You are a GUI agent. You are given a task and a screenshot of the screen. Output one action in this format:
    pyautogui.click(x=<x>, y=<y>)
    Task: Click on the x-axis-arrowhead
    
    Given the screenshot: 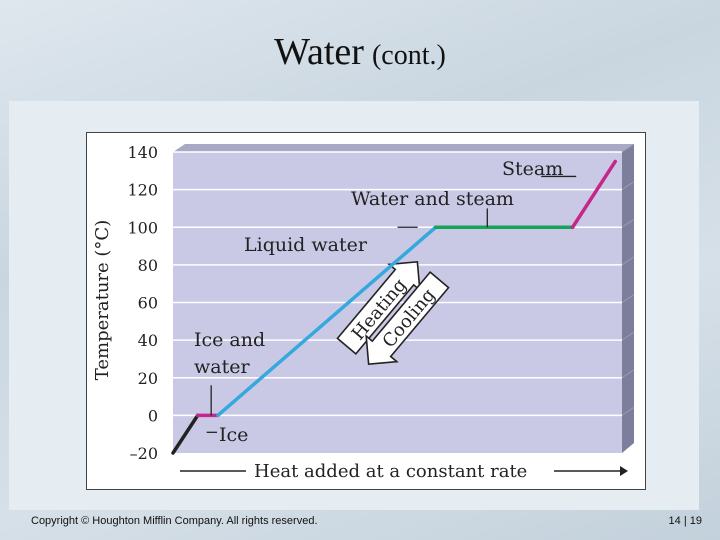 What is the action you would take?
    pyautogui.click(x=624, y=471)
    